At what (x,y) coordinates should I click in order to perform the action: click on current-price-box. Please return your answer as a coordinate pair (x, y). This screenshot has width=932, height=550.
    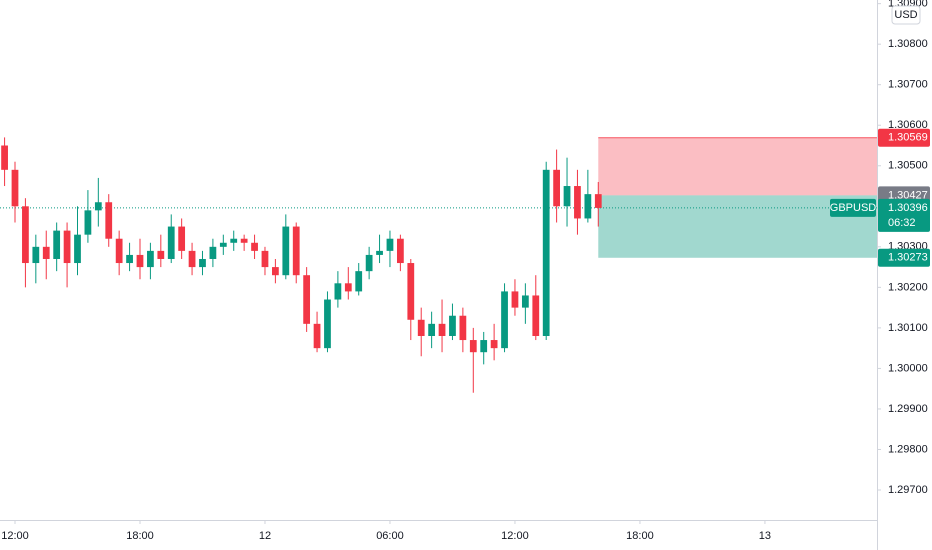
    Looking at the image, I should click on (904, 215).